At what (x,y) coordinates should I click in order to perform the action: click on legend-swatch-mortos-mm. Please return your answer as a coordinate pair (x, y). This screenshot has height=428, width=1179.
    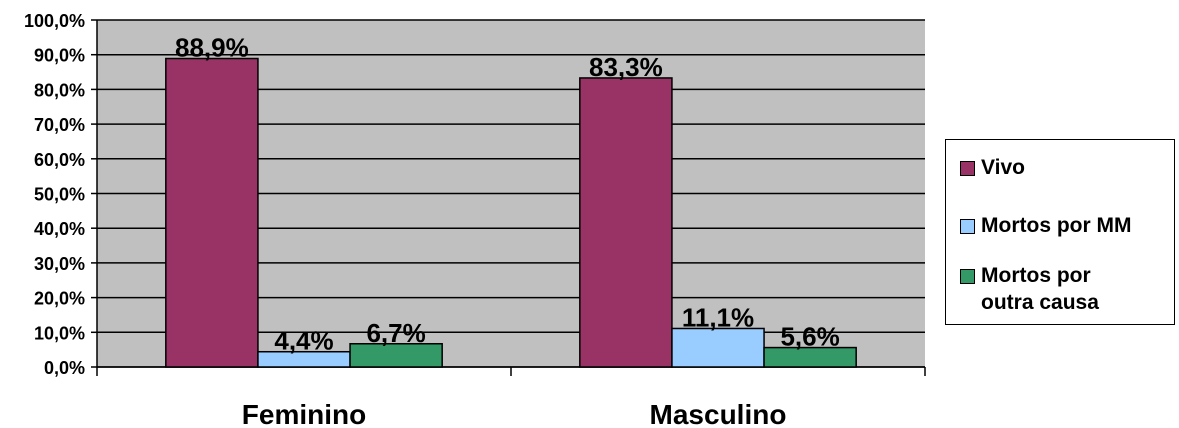
    Looking at the image, I should click on (967, 226).